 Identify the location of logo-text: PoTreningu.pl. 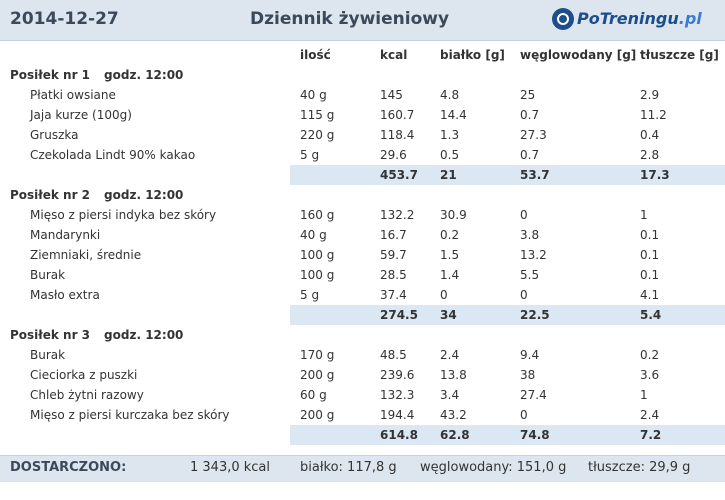
(639, 18).